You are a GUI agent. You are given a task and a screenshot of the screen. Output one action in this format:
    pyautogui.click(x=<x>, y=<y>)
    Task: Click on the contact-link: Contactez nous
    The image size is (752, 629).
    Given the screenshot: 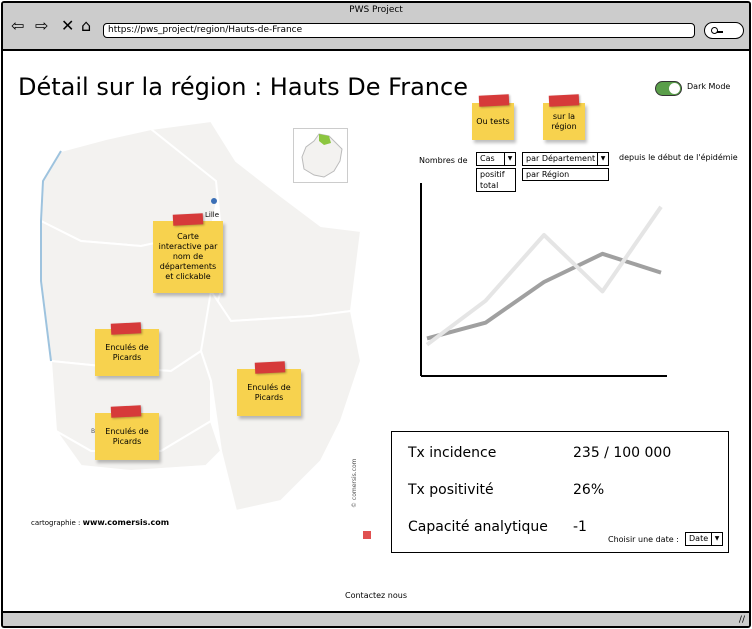 What is the action you would take?
    pyautogui.click(x=376, y=595)
    